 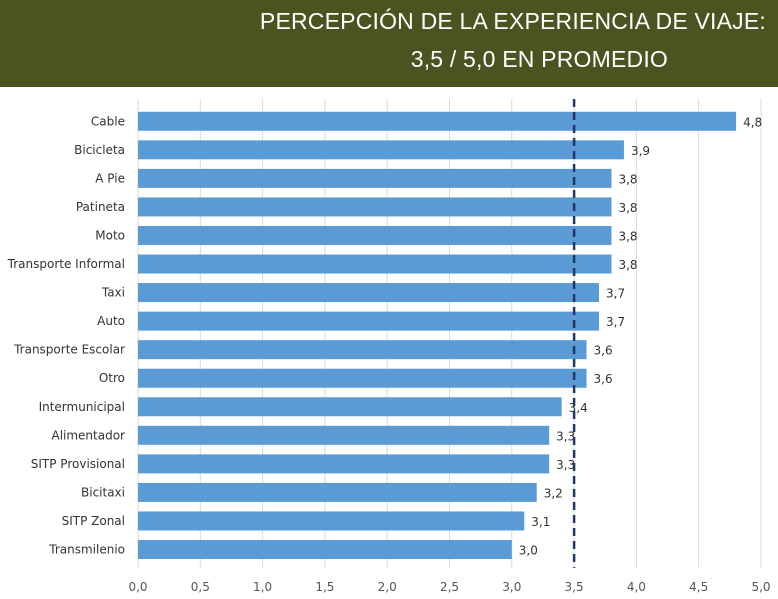 What do you see at coordinates (752, 122) in the screenshot?
I see `value-label: 4,8` at bounding box center [752, 122].